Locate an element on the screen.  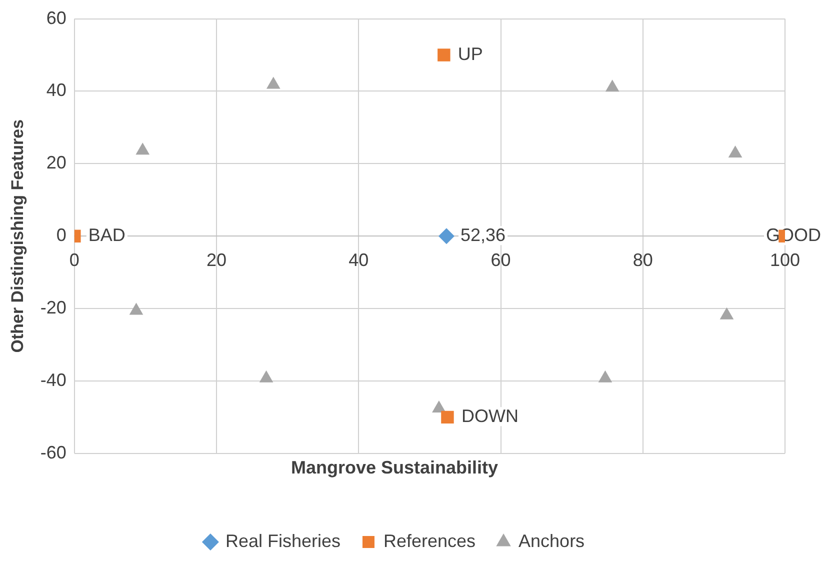
x-axis-title: Mangrove Sustainability is located at coordinates (394, 467).